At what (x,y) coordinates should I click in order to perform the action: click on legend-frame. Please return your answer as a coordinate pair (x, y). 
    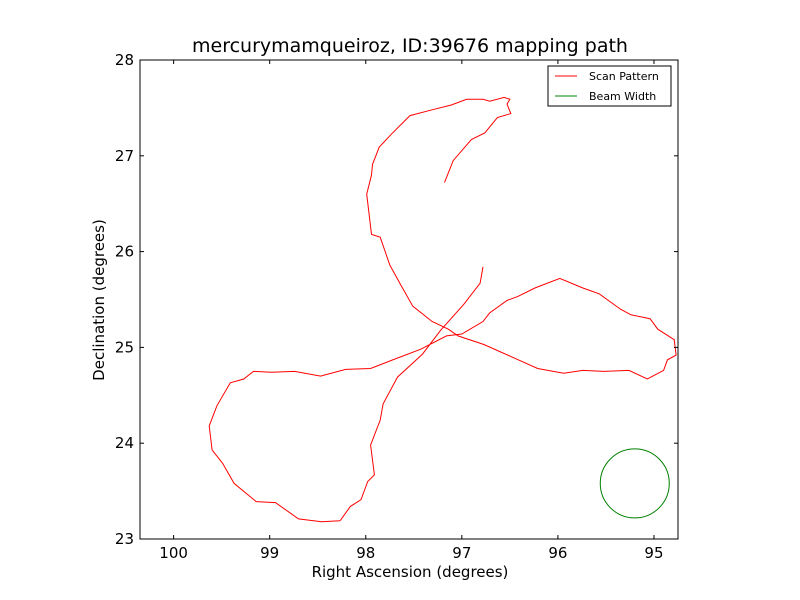
    Looking at the image, I should click on (609, 86).